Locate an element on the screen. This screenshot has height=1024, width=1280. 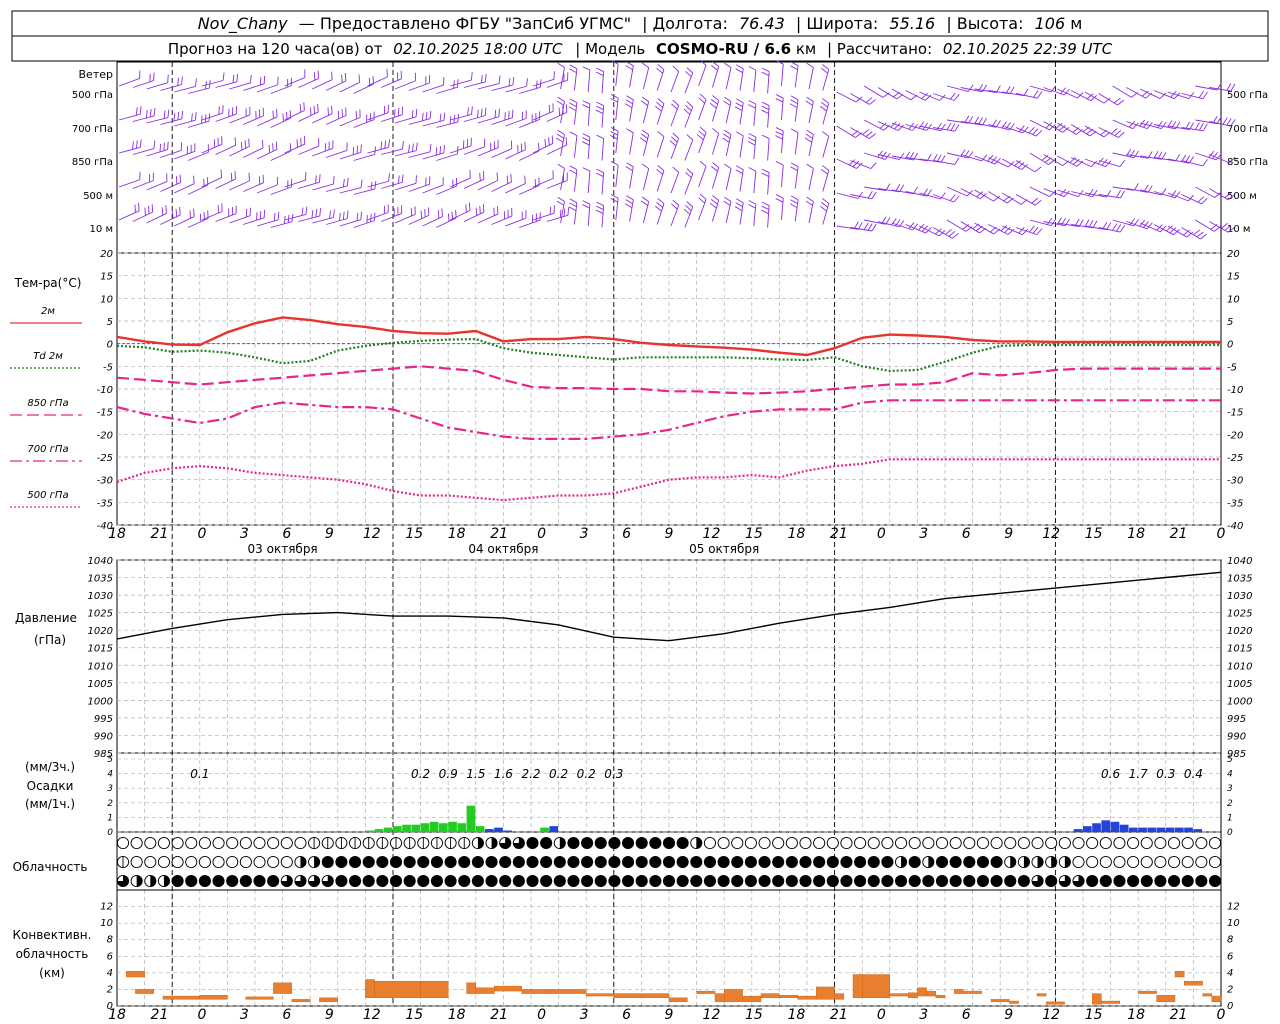
conv-tick-label-right: 4 is located at coordinates (1230, 973).